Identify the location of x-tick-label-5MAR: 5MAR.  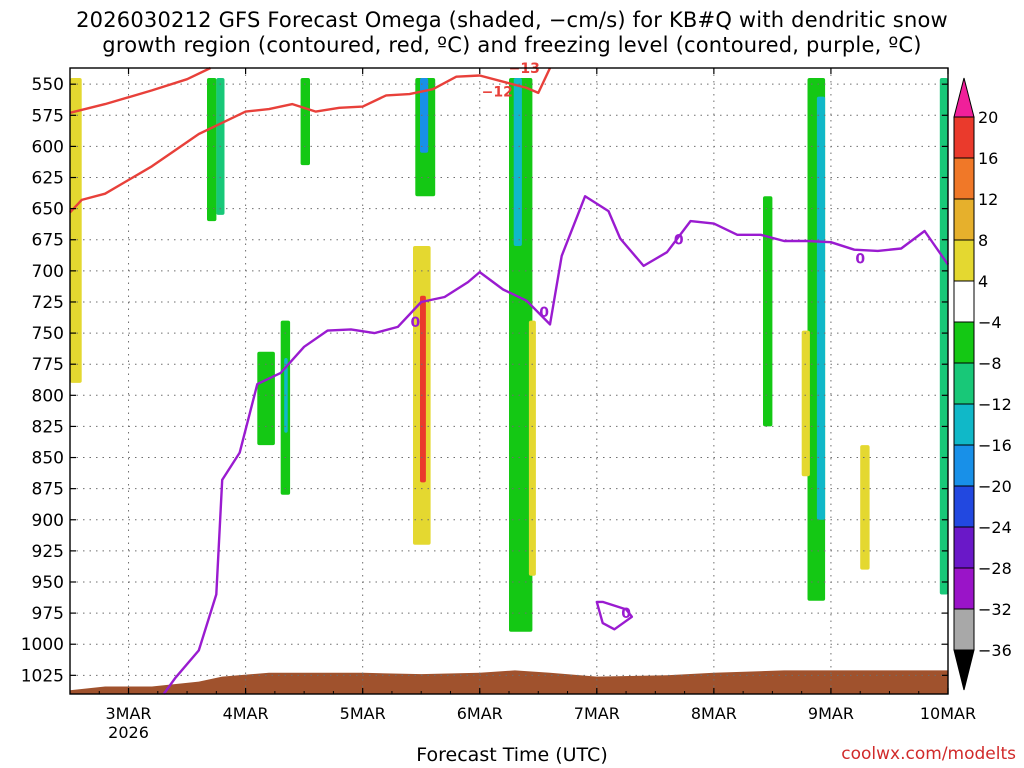
(363, 713).